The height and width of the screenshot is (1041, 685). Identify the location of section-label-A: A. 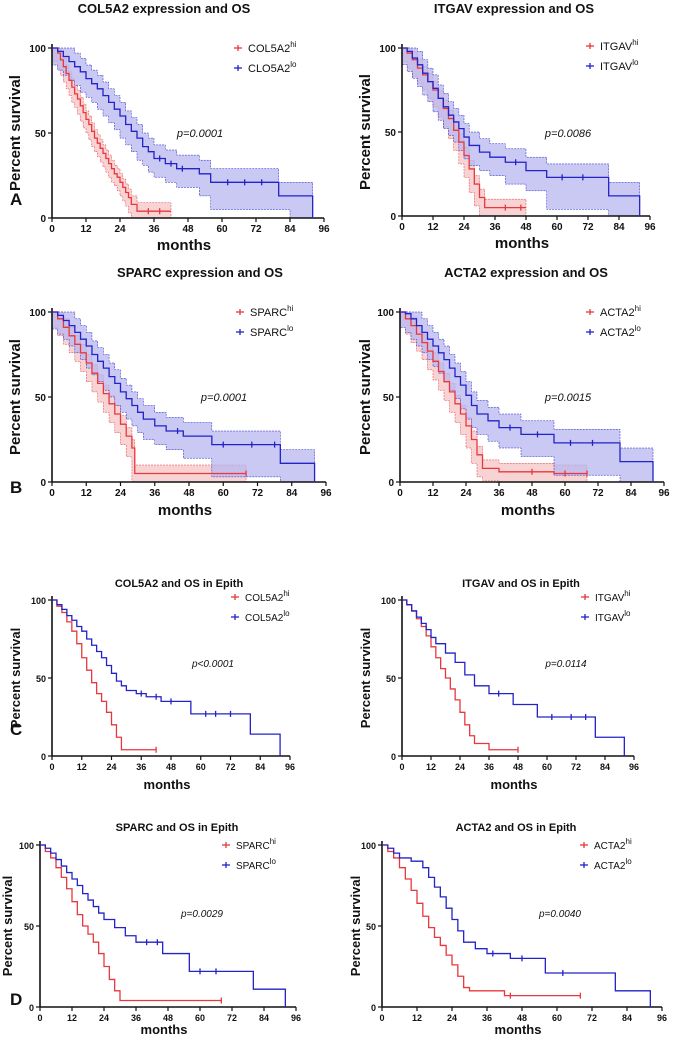
(16, 199).